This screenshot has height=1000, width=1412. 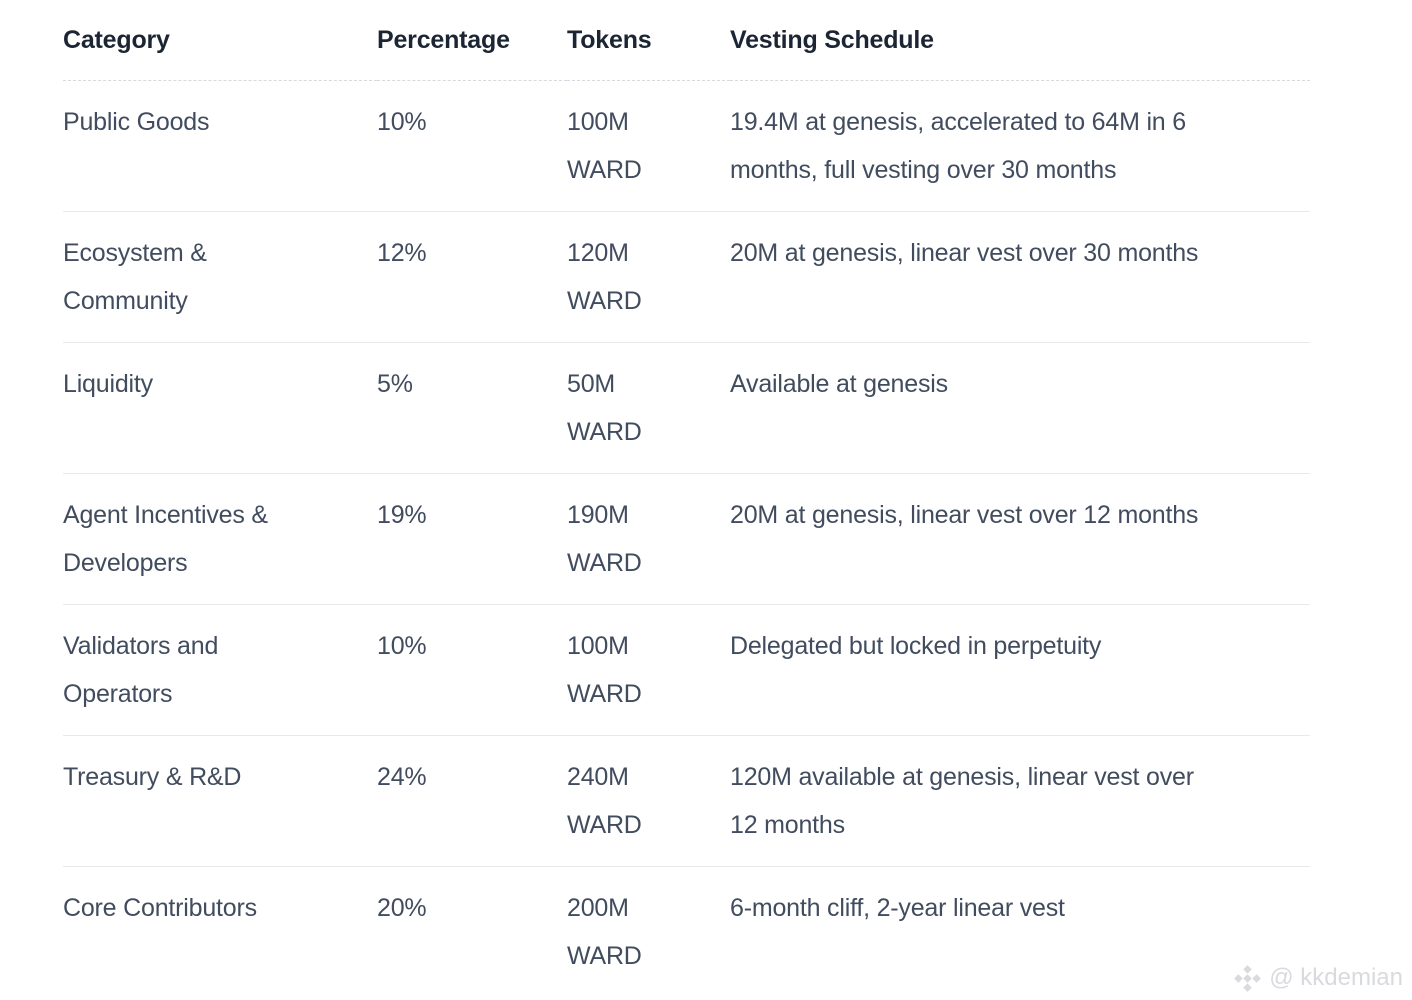 What do you see at coordinates (1020, 931) in the screenshot?
I see `cell-vesting: 6-month cliff, 2-year linear vest` at bounding box center [1020, 931].